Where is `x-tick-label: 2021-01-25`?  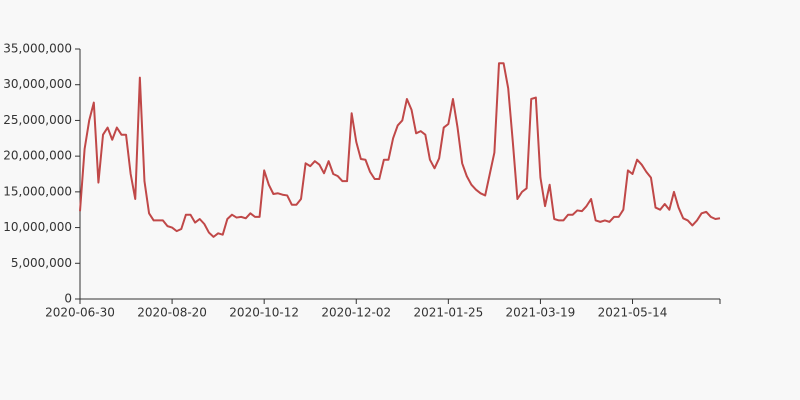
x-tick-label: 2021-01-25 is located at coordinates (448, 313).